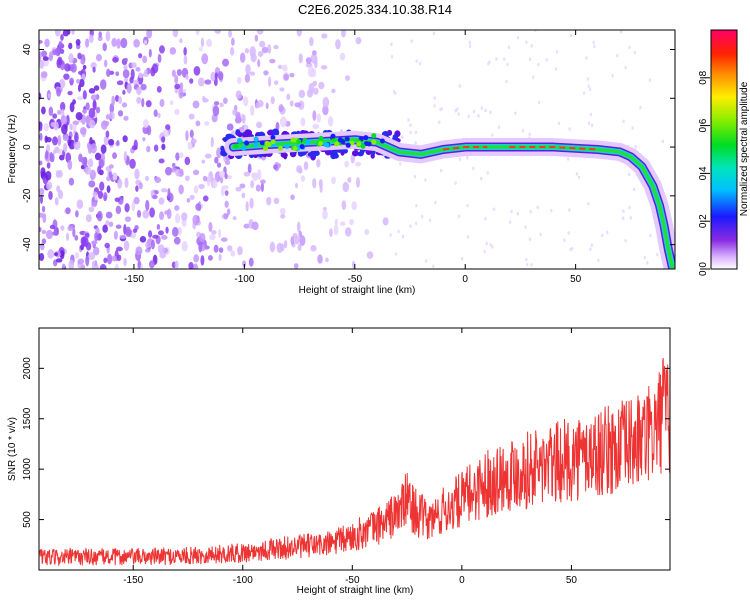 Image resolution: width=750 pixels, height=600 pixels. Describe the element at coordinates (27, 244) in the screenshot. I see `spectrogram-y-tick-label: -40` at that location.